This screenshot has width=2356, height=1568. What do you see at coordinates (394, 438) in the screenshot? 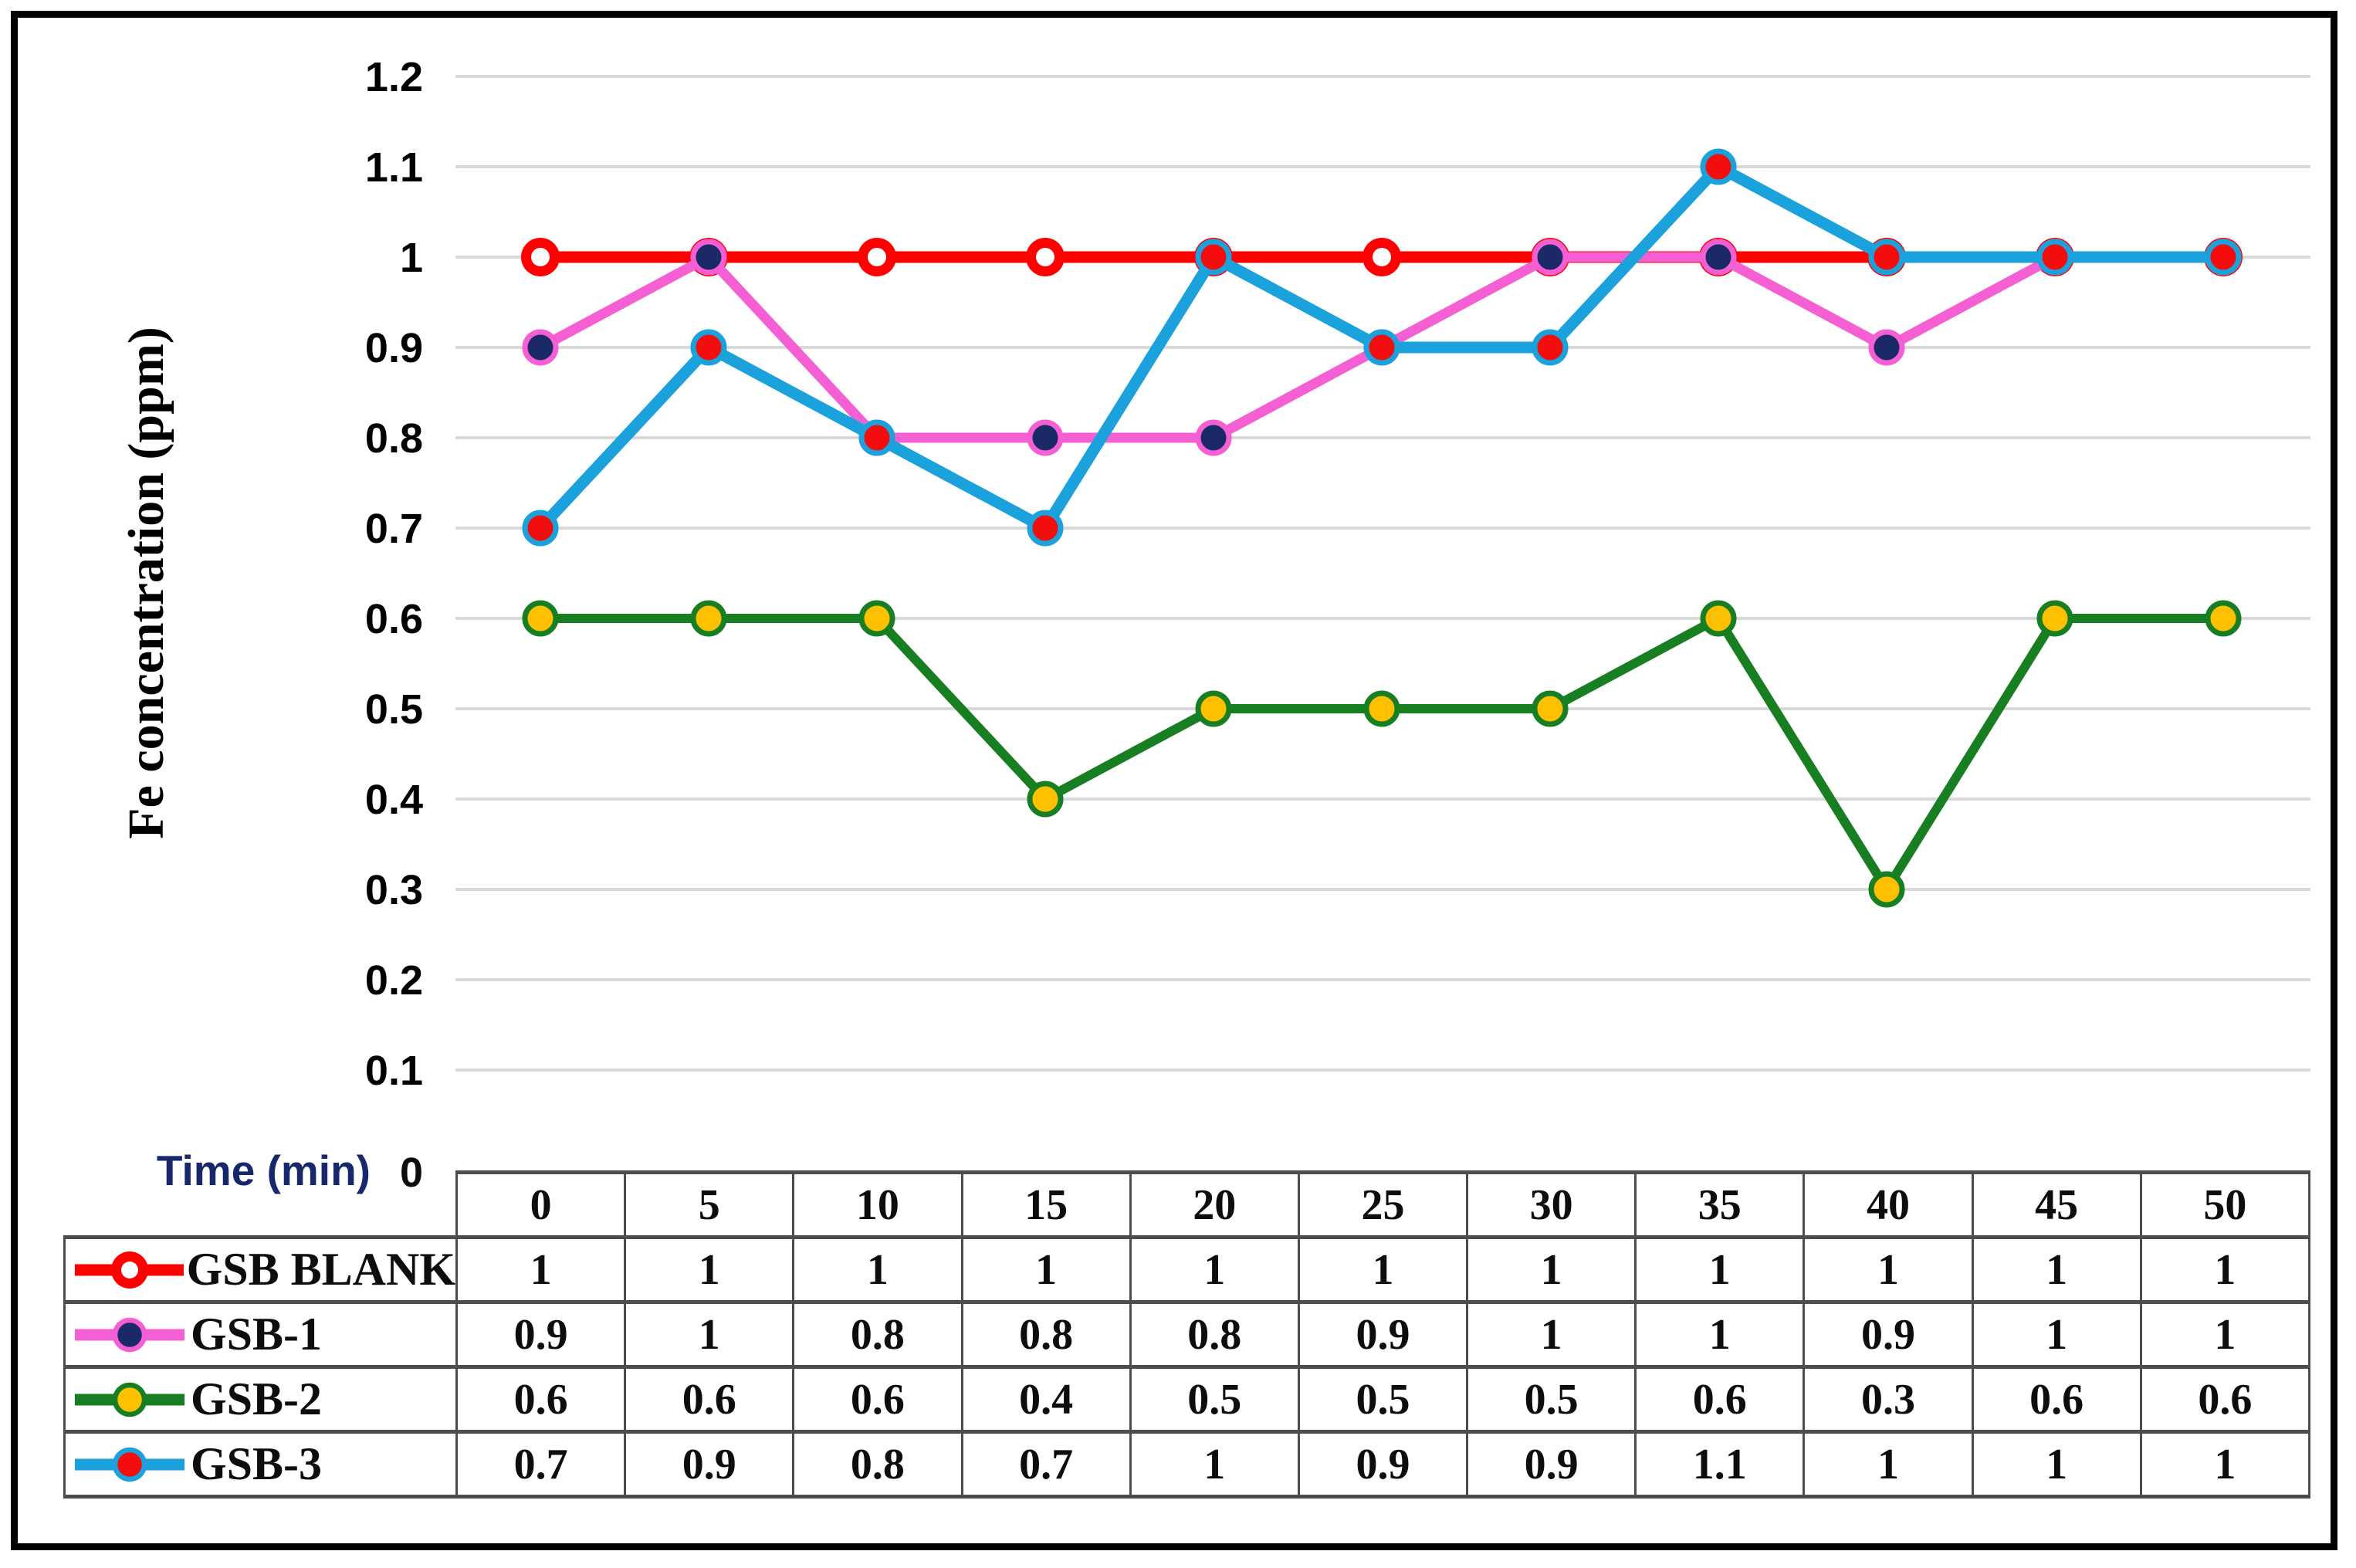
I see `y-tick-label: 0.8` at bounding box center [394, 438].